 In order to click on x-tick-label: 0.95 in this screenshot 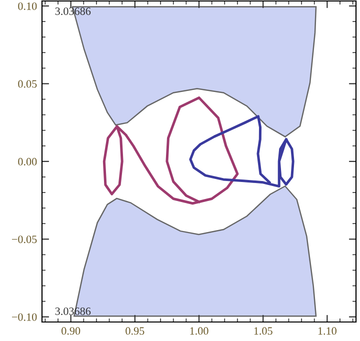, I will do `click(135, 331)`.